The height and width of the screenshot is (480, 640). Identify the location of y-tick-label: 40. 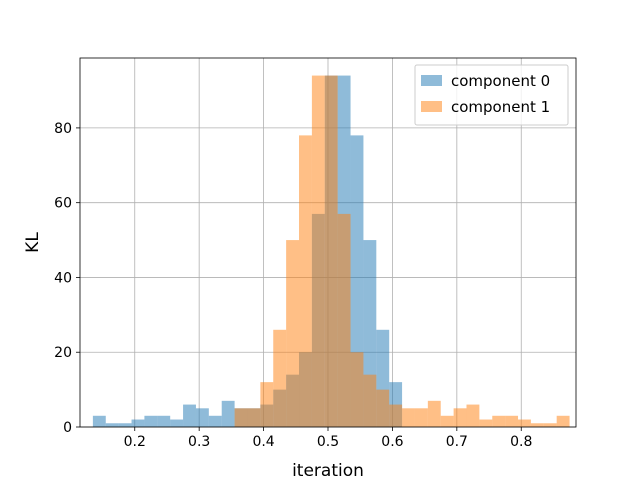
(63, 278).